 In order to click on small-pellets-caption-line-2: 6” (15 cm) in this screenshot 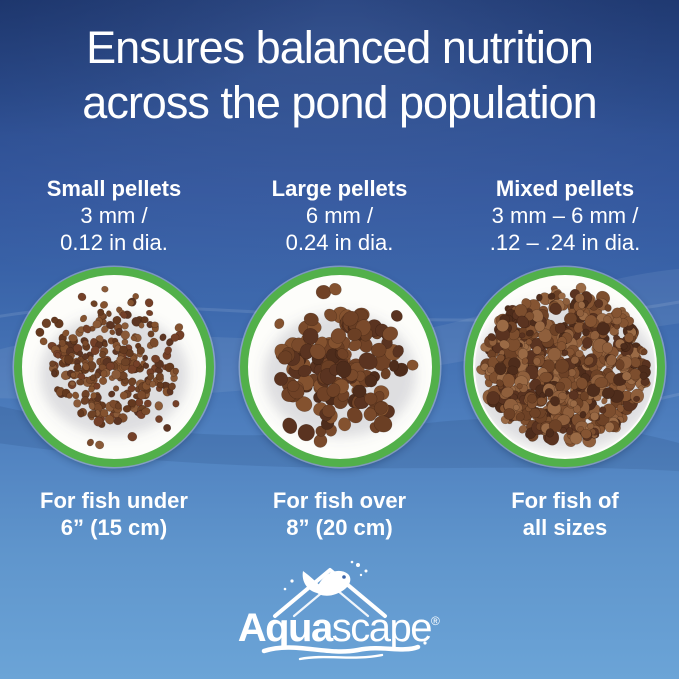, I will do `click(114, 527)`.